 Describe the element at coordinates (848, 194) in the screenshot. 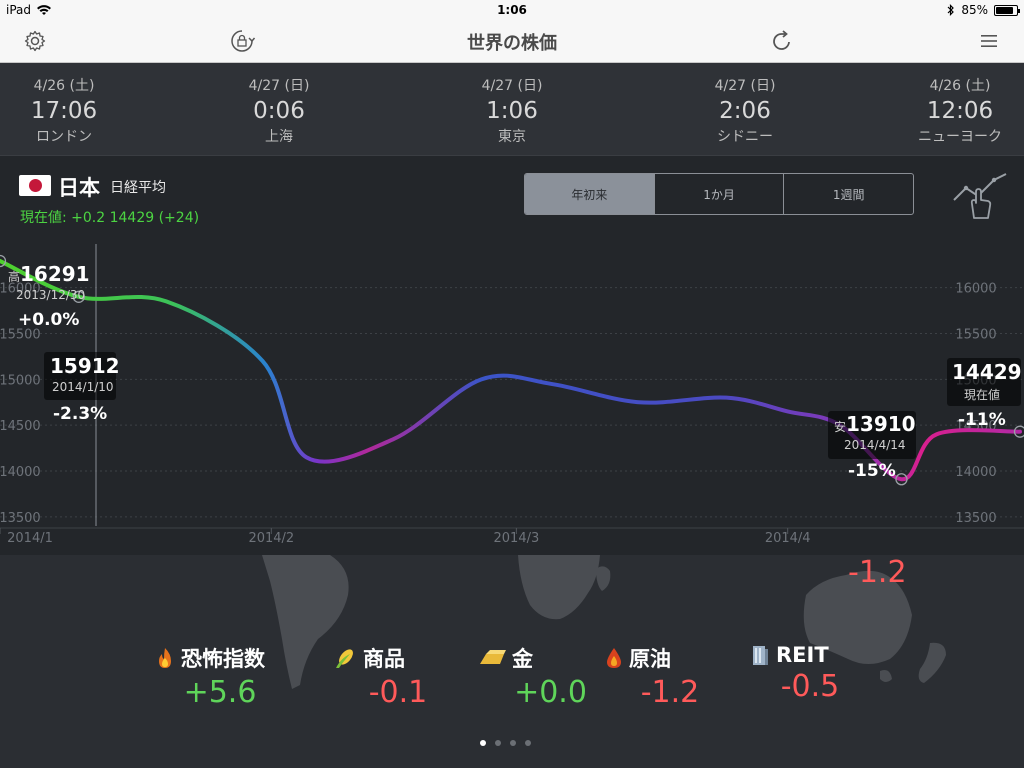

I see `range-1week: 1週間` at that location.